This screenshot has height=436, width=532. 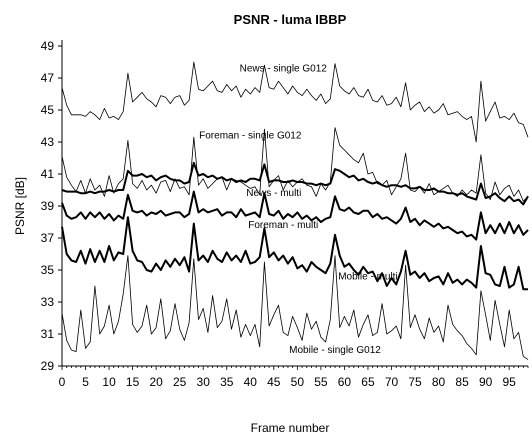 What do you see at coordinates (367, 276) in the screenshot?
I see `series-annotation-label: Mobile - multi` at bounding box center [367, 276].